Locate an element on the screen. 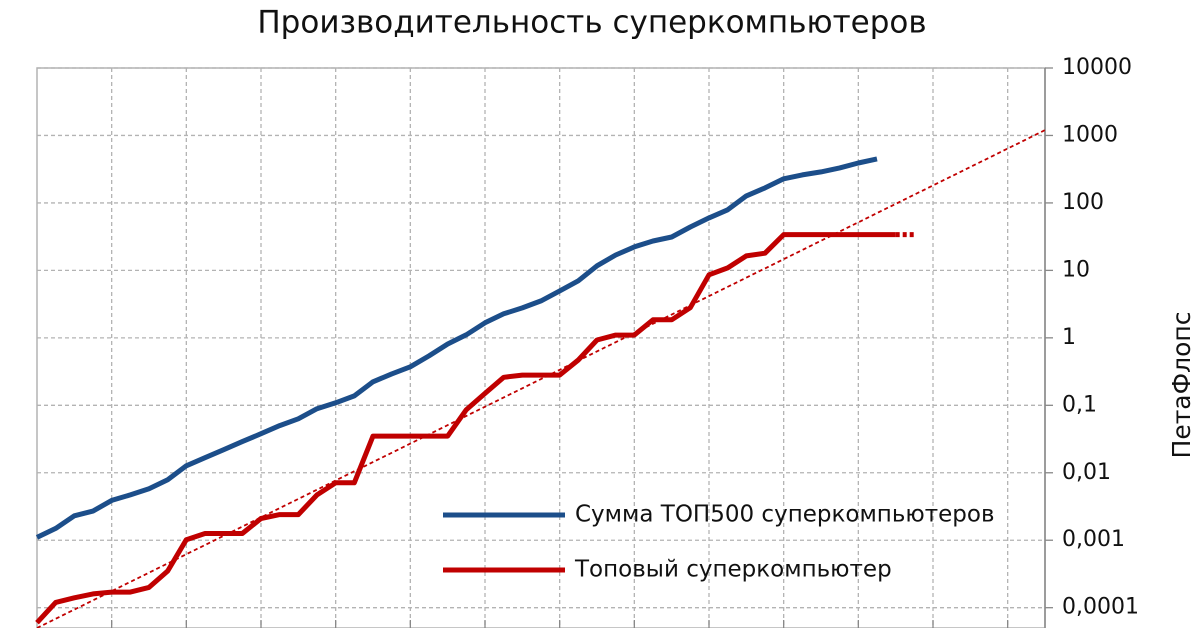  y-tick-label: 10 is located at coordinates (1076, 269).